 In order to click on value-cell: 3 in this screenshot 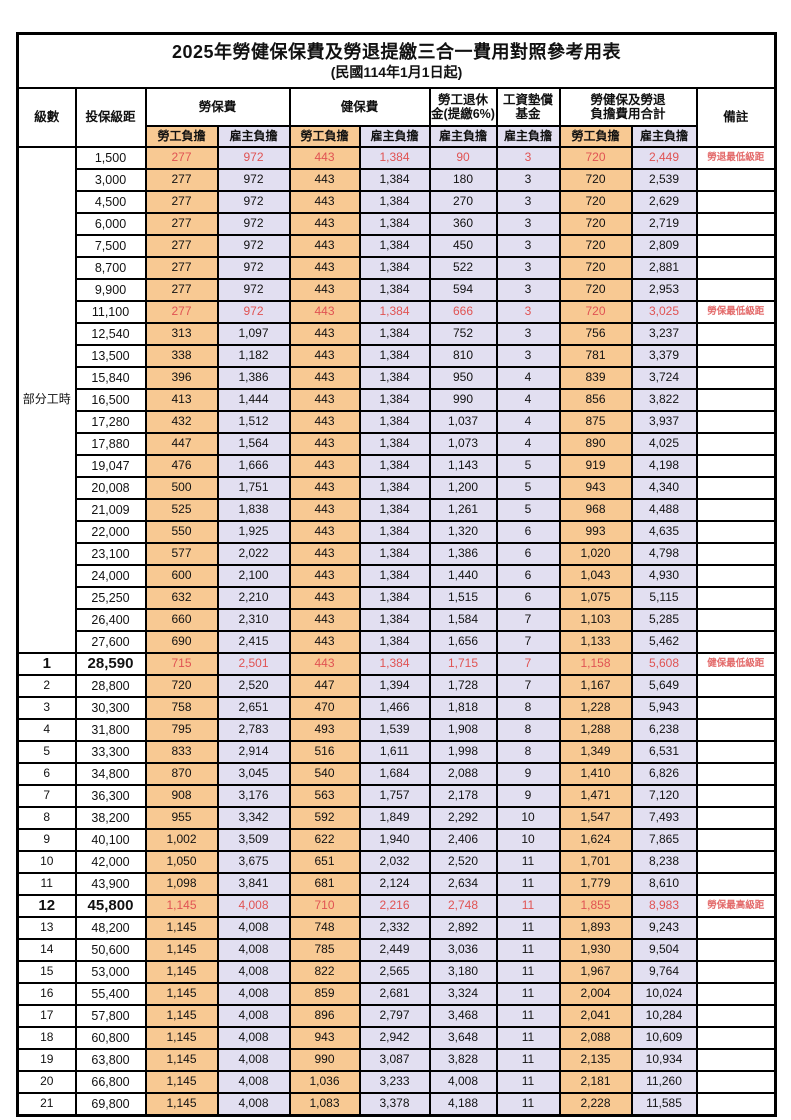, I will do `click(528, 334)`.